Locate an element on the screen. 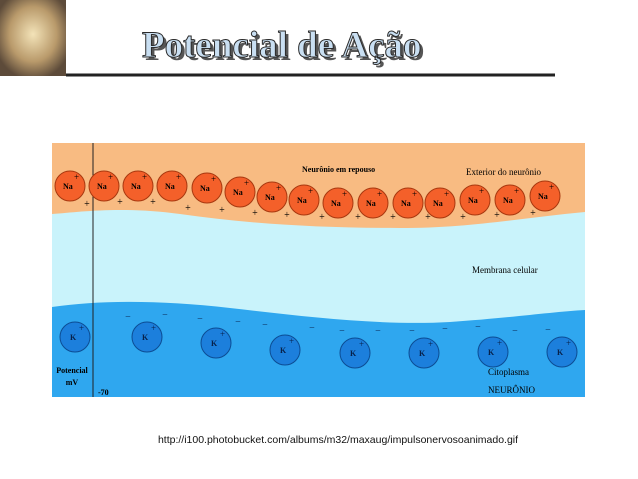 The height and width of the screenshot is (479, 638). membrane-label: Membrana celular is located at coordinates (505, 270).